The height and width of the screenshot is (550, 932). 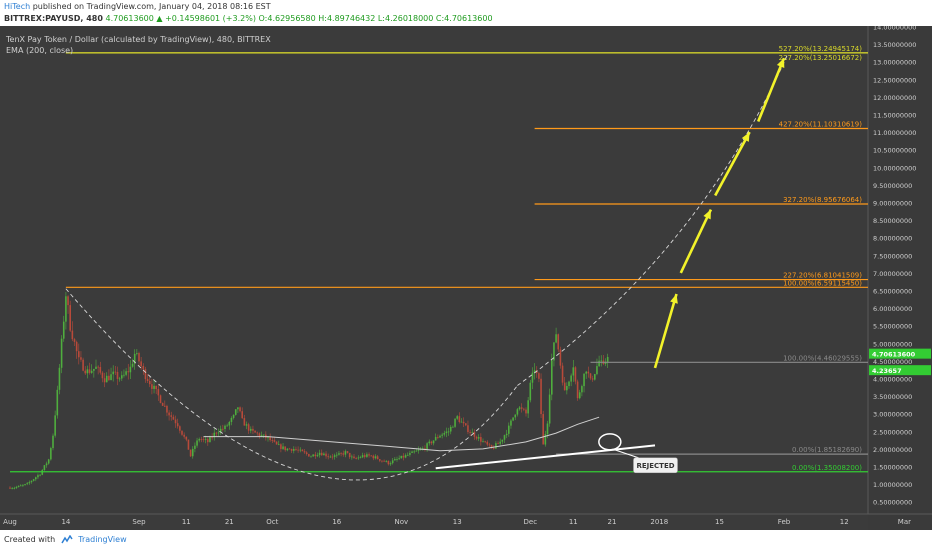 What do you see at coordinates (892, 274) in the screenshot?
I see `y-tick-label: 7.00000000` at bounding box center [892, 274].